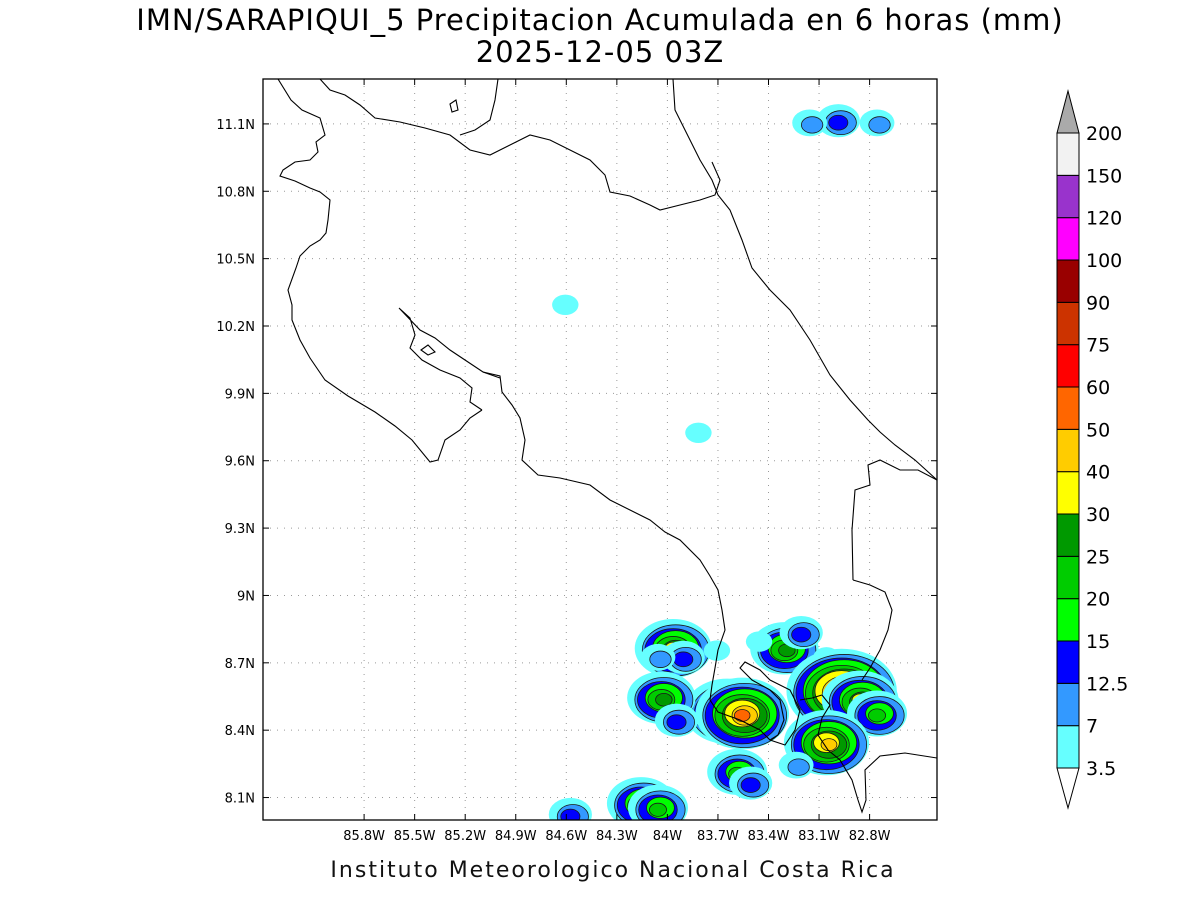 This screenshot has width=1200, height=900. Describe the element at coordinates (240, 462) in the screenshot. I see `lat-tick-label: 9.6N` at that location.